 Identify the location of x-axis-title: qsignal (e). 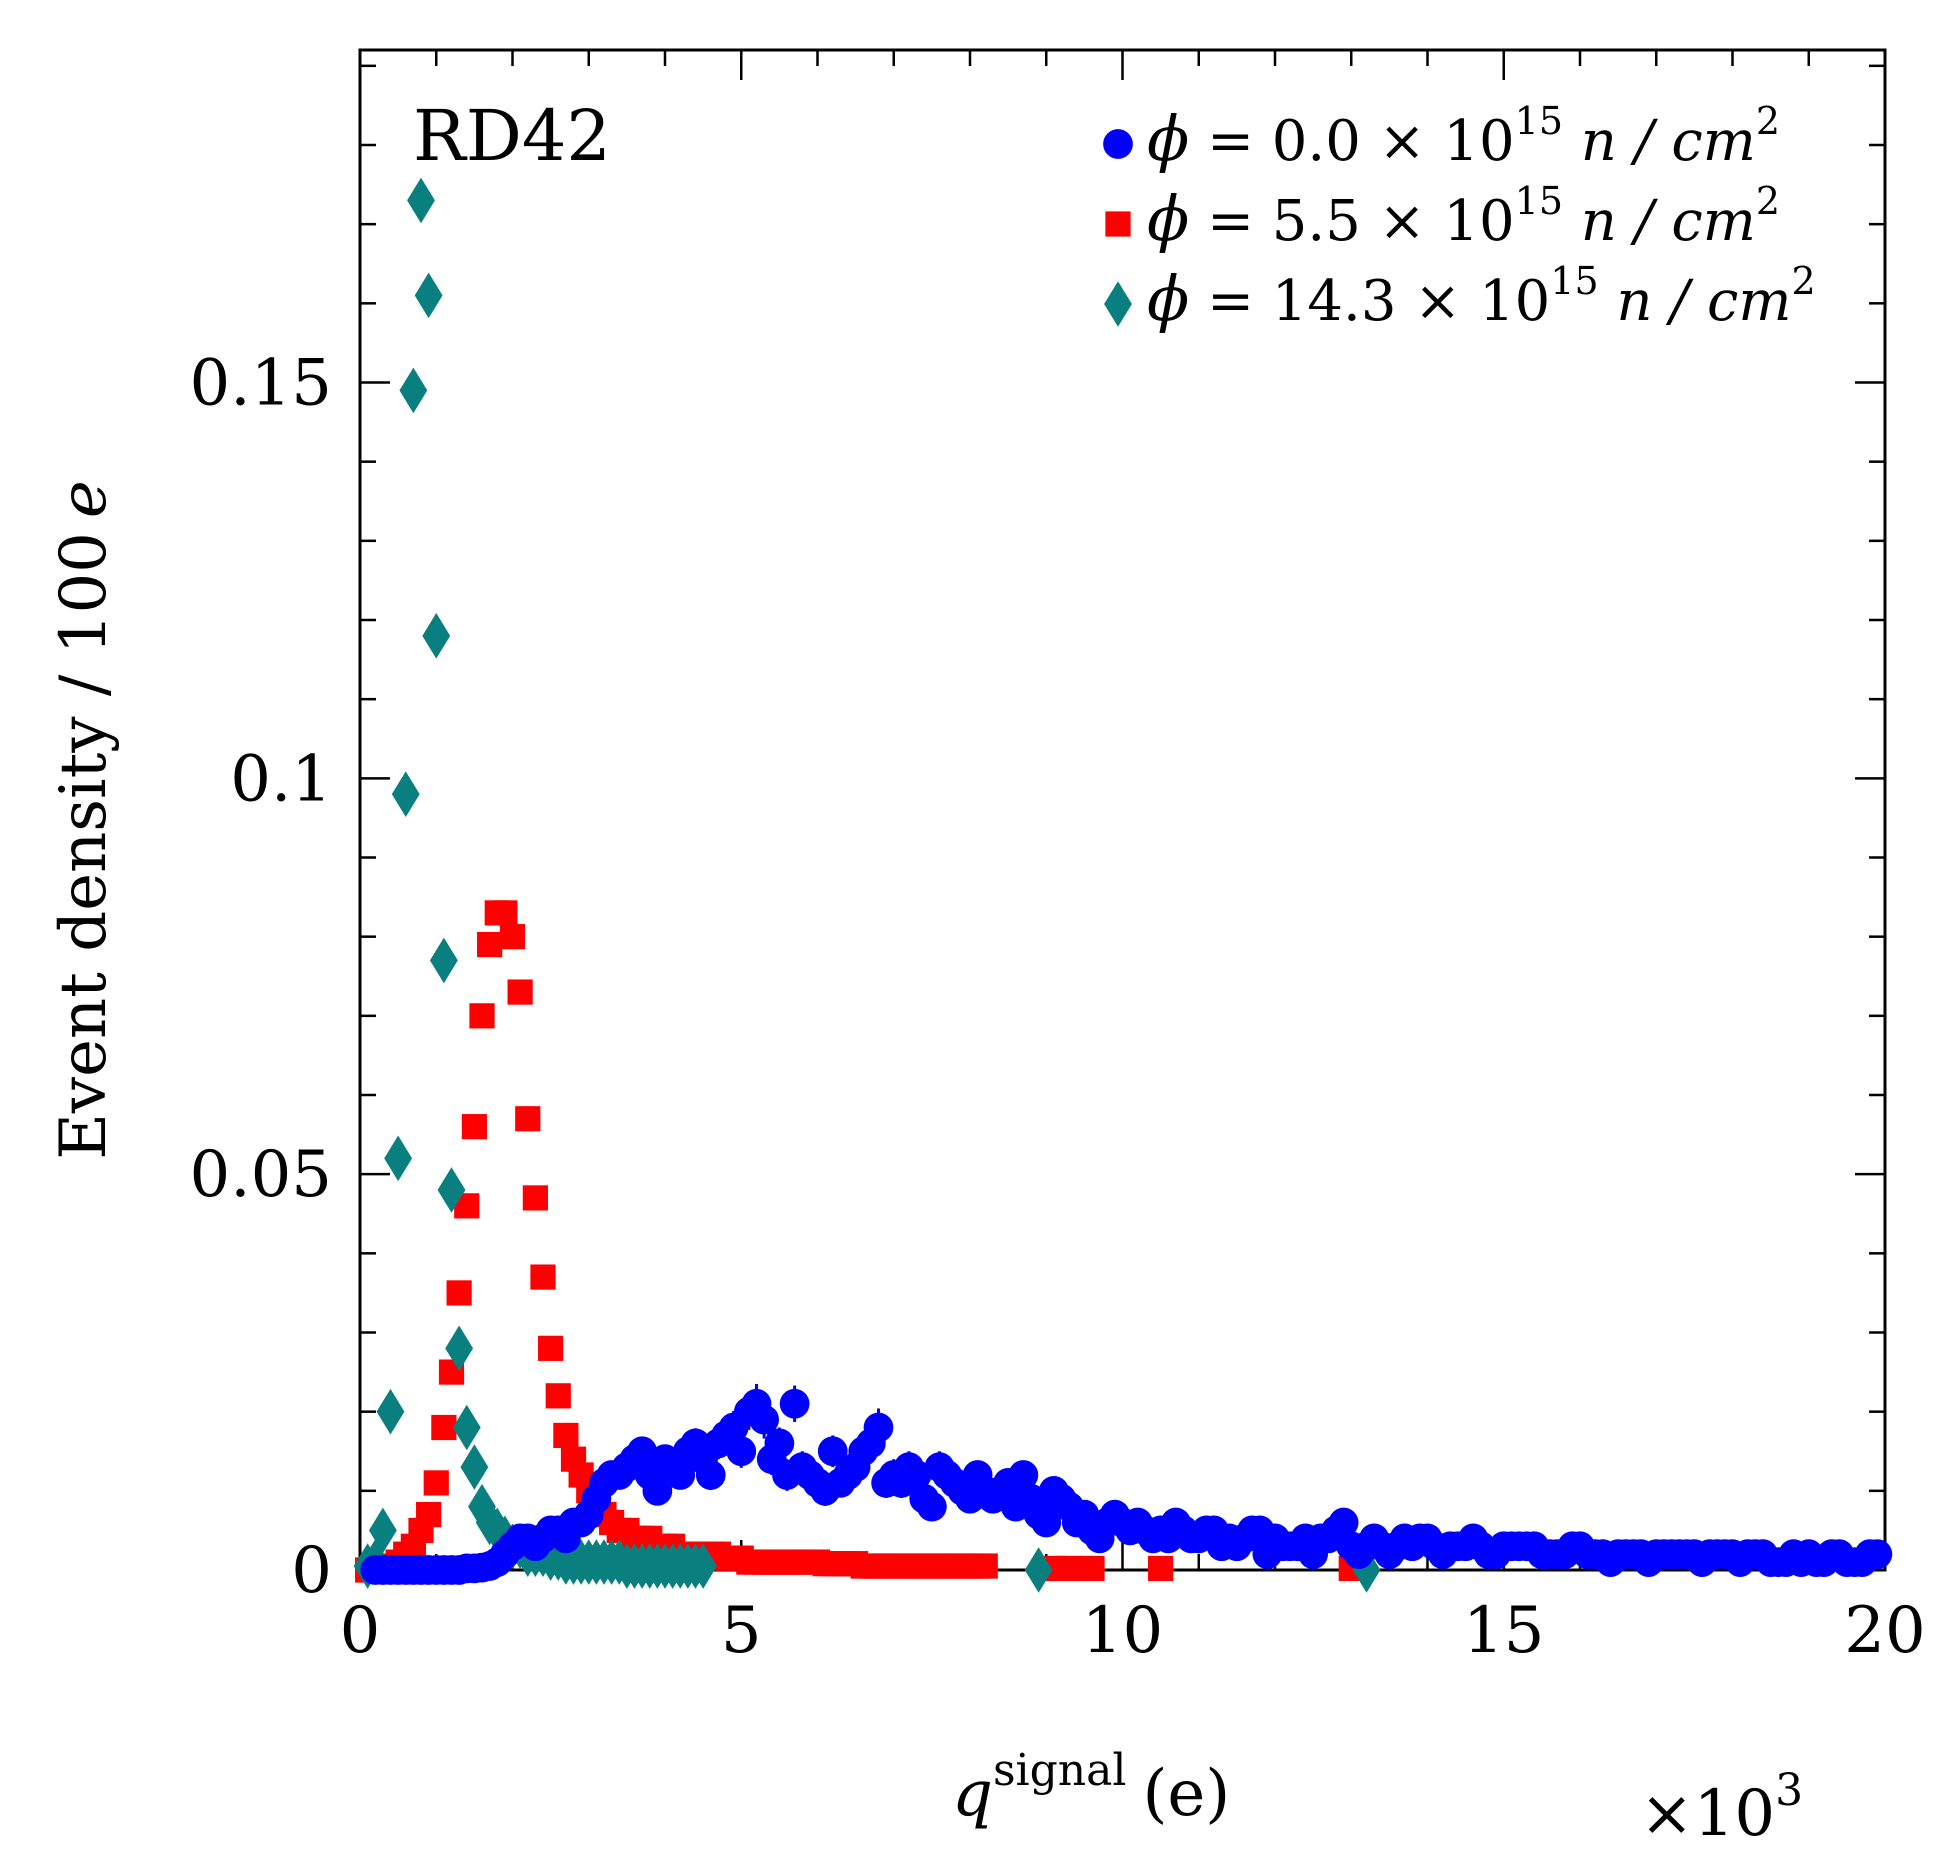
(1091, 1788).